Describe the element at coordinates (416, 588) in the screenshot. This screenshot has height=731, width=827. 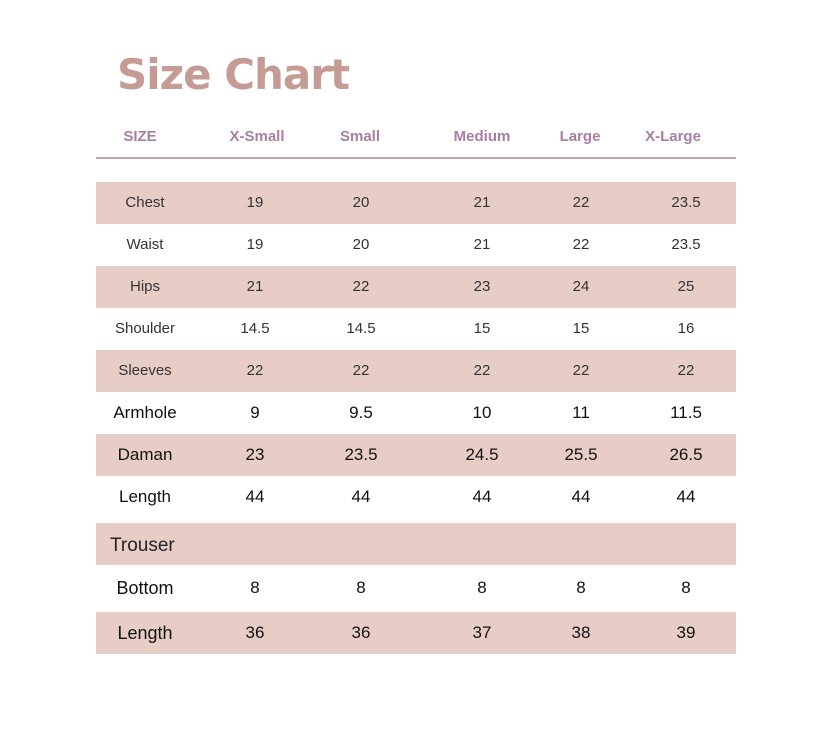
I see `table-row: Bottom 8 8 8 8 8` at that location.